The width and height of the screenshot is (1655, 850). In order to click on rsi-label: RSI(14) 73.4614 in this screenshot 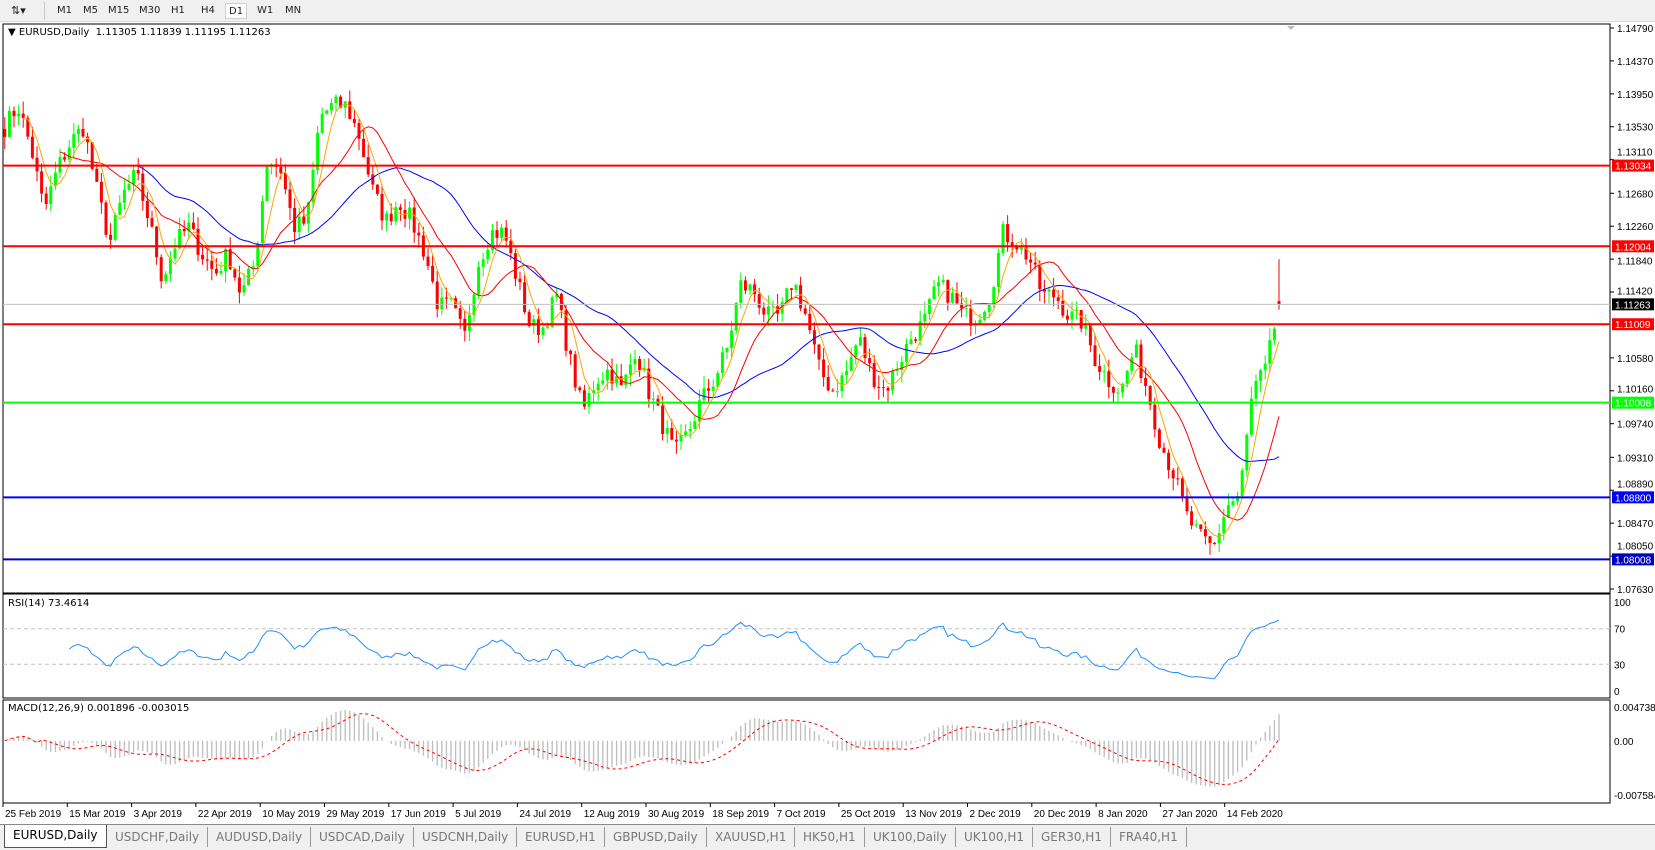, I will do `click(49, 603)`.